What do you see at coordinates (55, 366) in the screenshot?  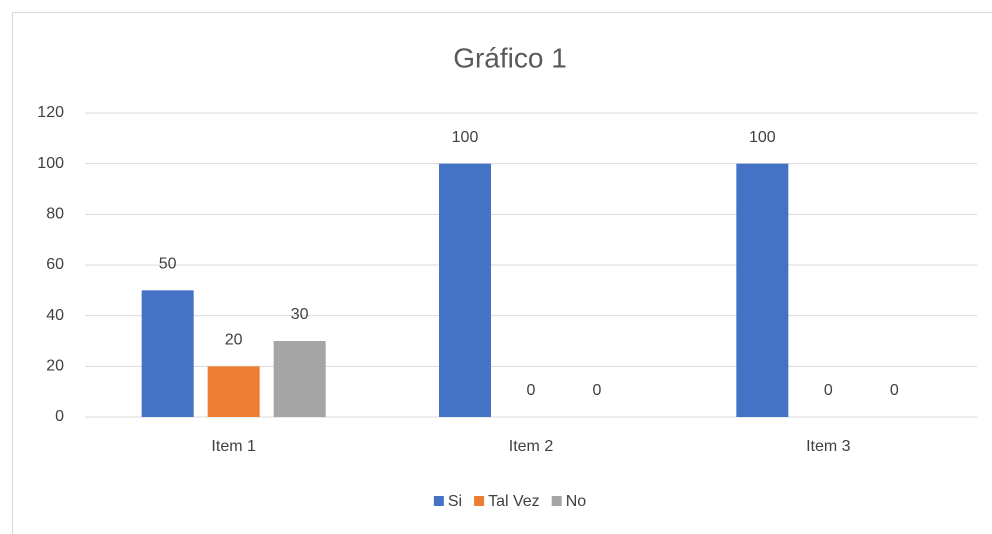 I see `y-tick-label: 20` at bounding box center [55, 366].